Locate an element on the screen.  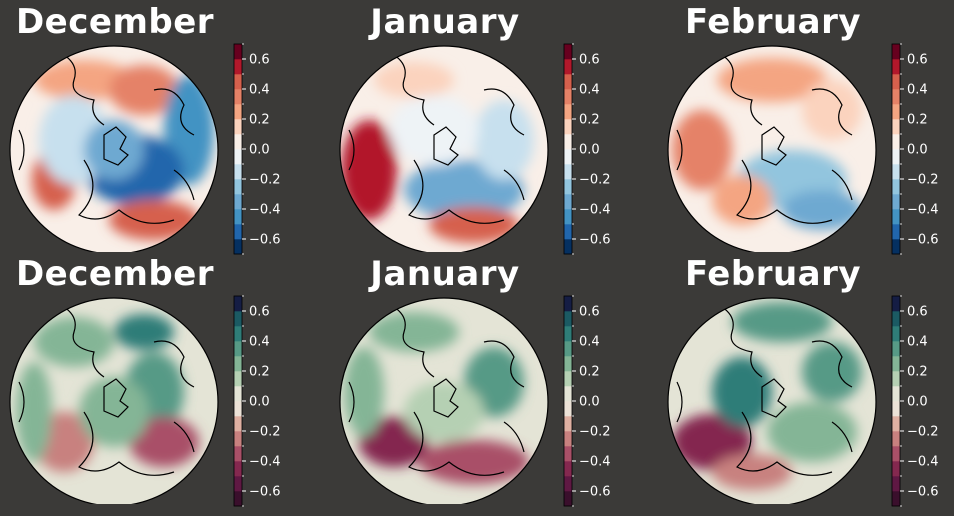
globe-map is located at coordinates (772, 148).